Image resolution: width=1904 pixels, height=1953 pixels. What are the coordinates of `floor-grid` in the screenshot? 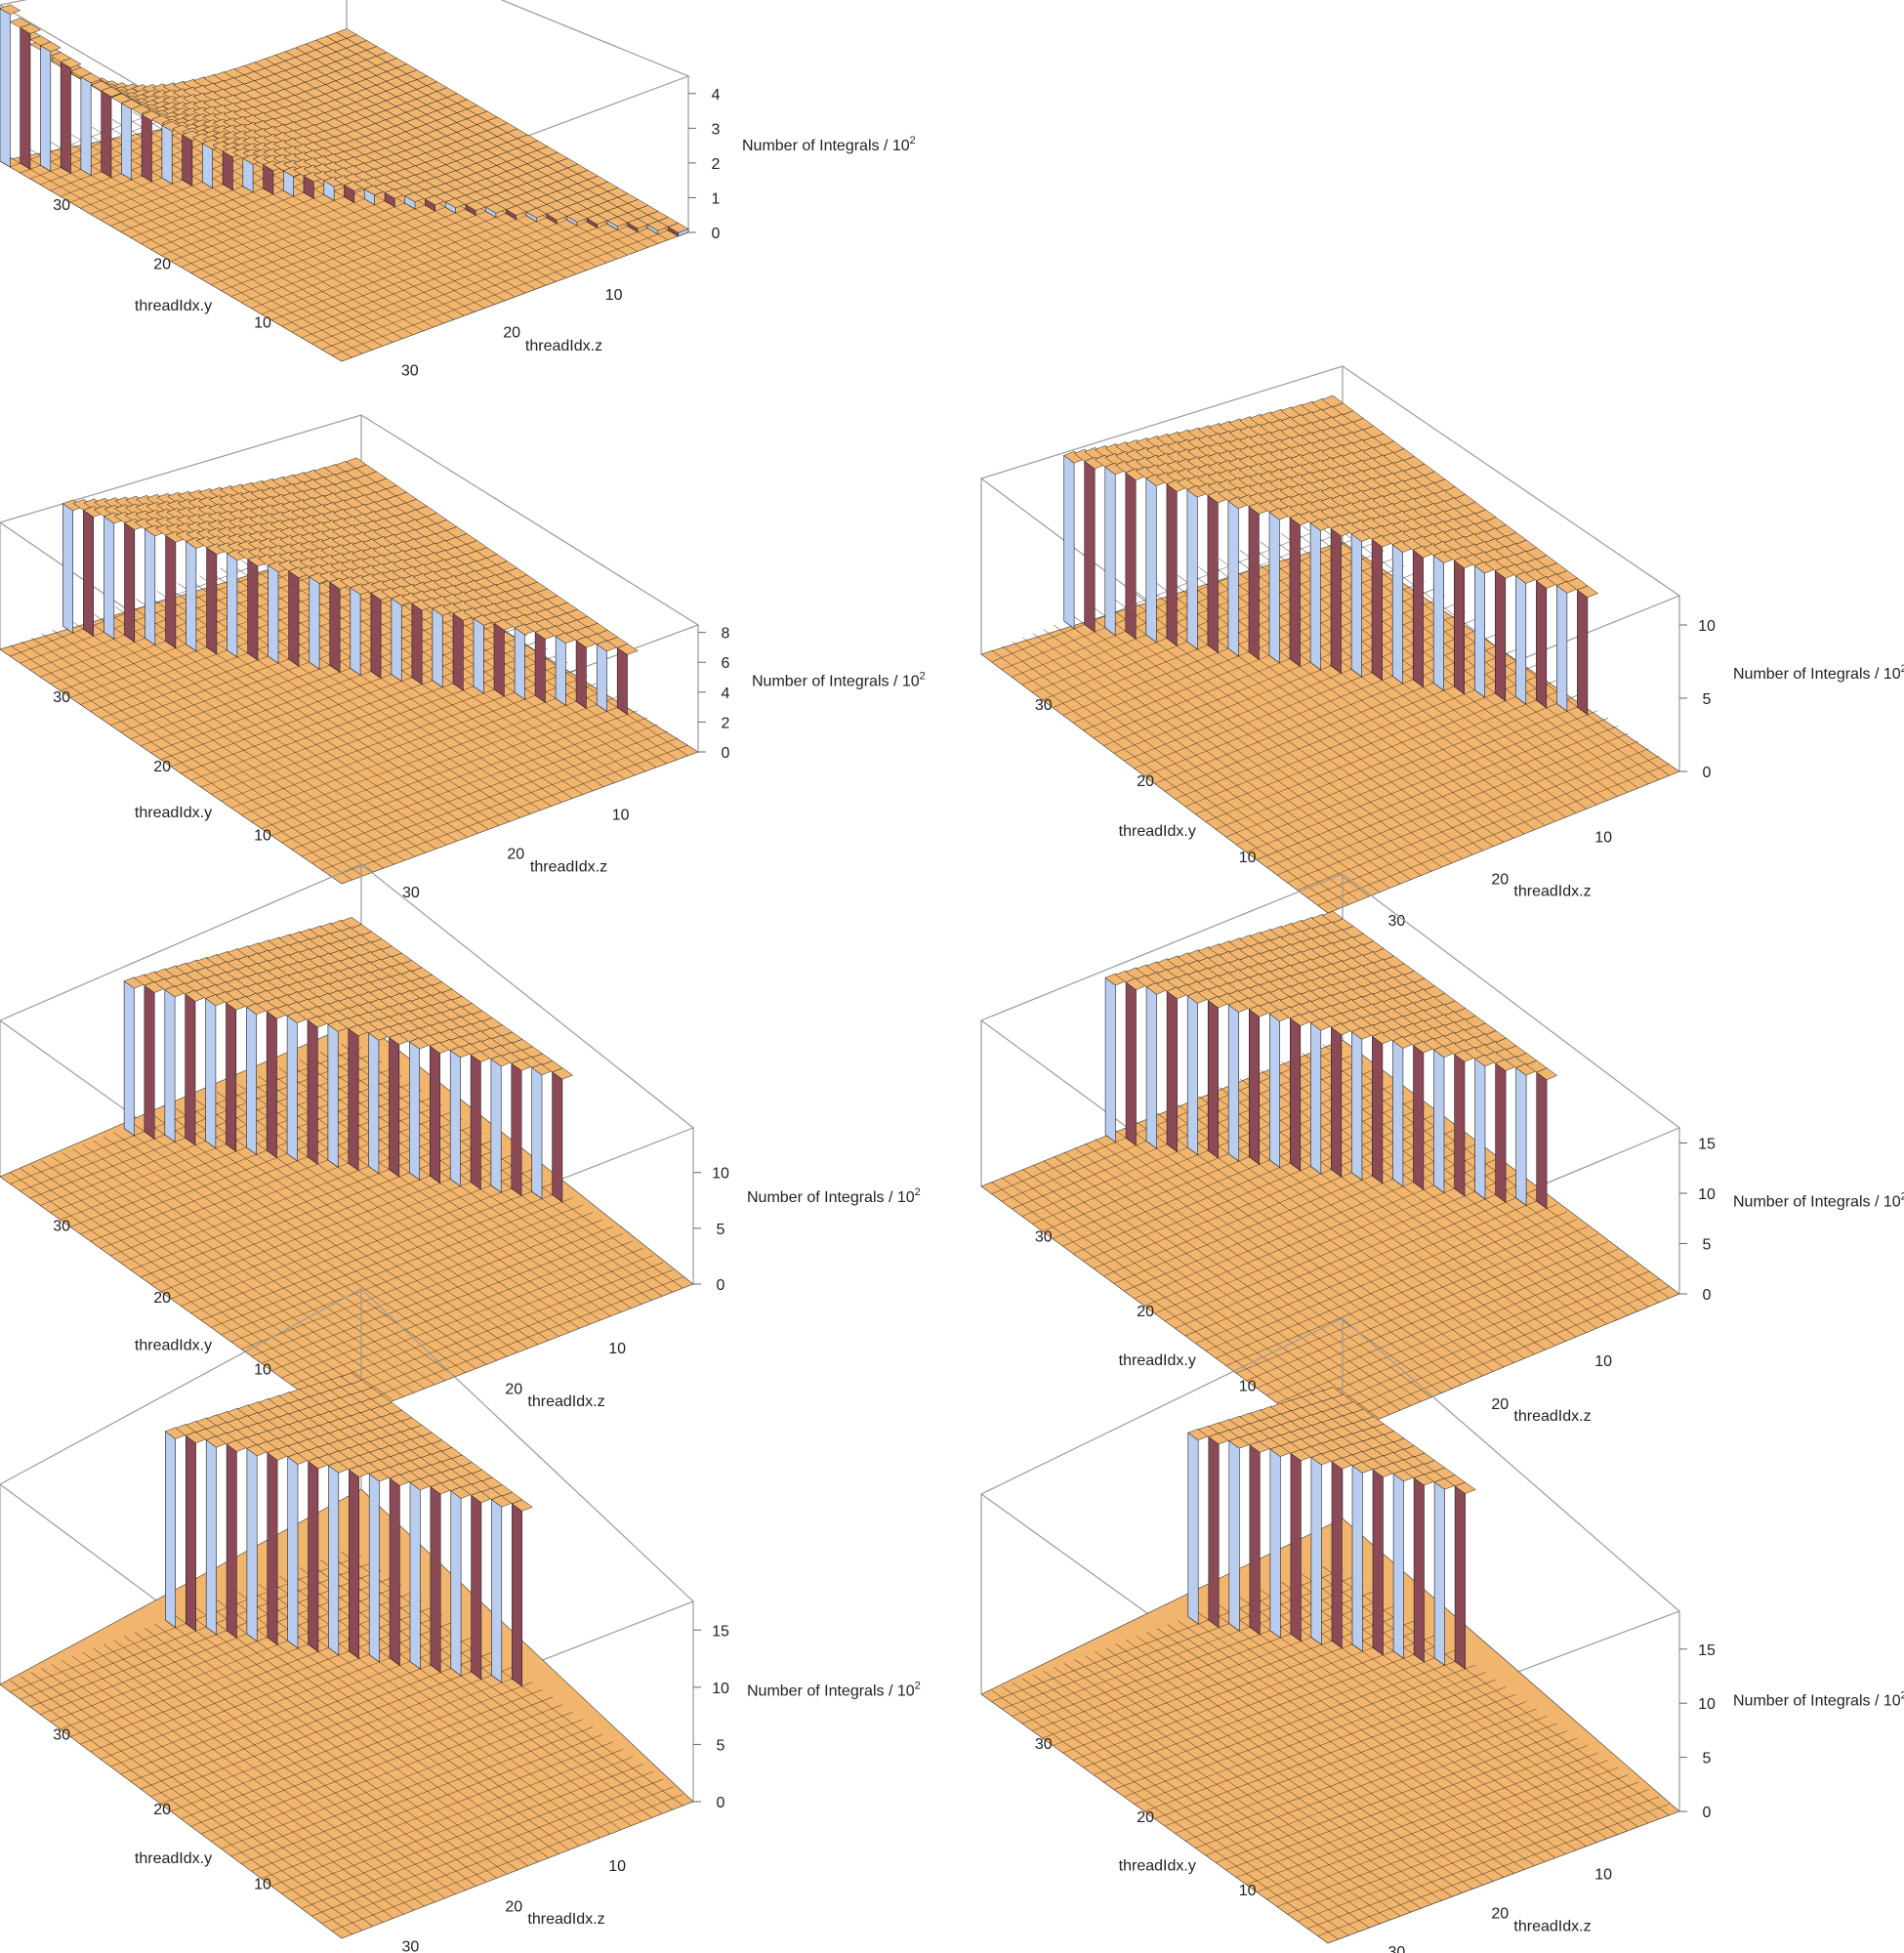 It's located at (347, 1713).